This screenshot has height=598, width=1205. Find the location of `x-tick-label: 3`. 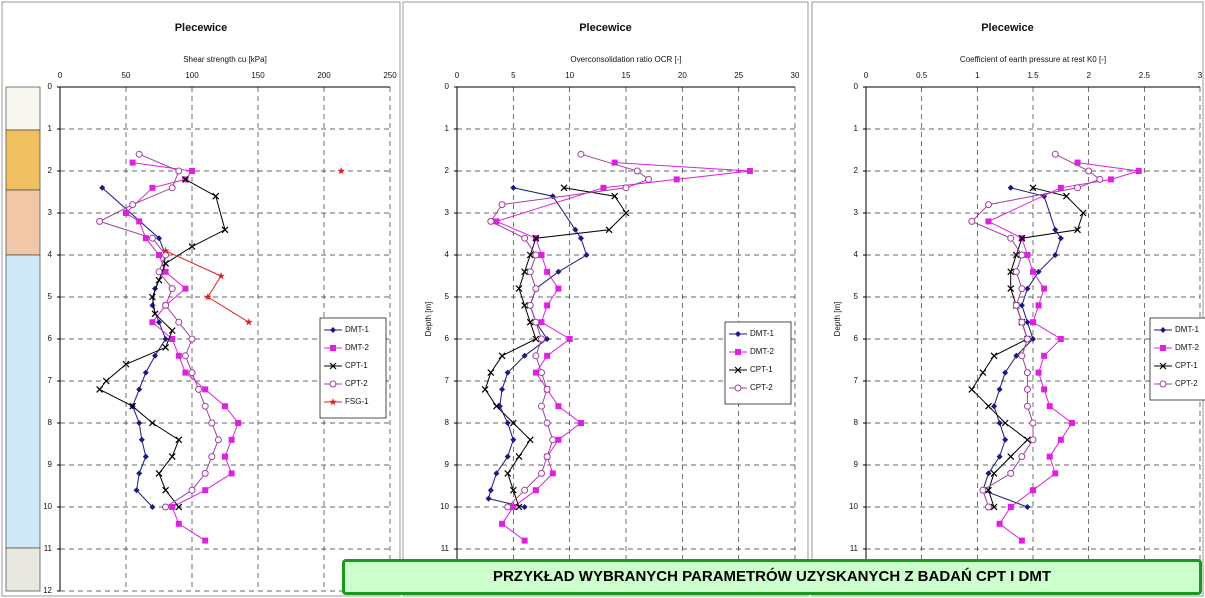

x-tick-label: 3 is located at coordinates (1200, 75).